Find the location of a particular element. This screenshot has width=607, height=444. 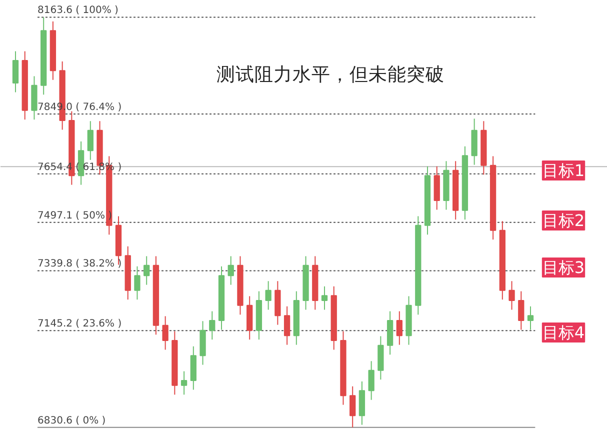

text: 目标2 is located at coordinates (563, 220).